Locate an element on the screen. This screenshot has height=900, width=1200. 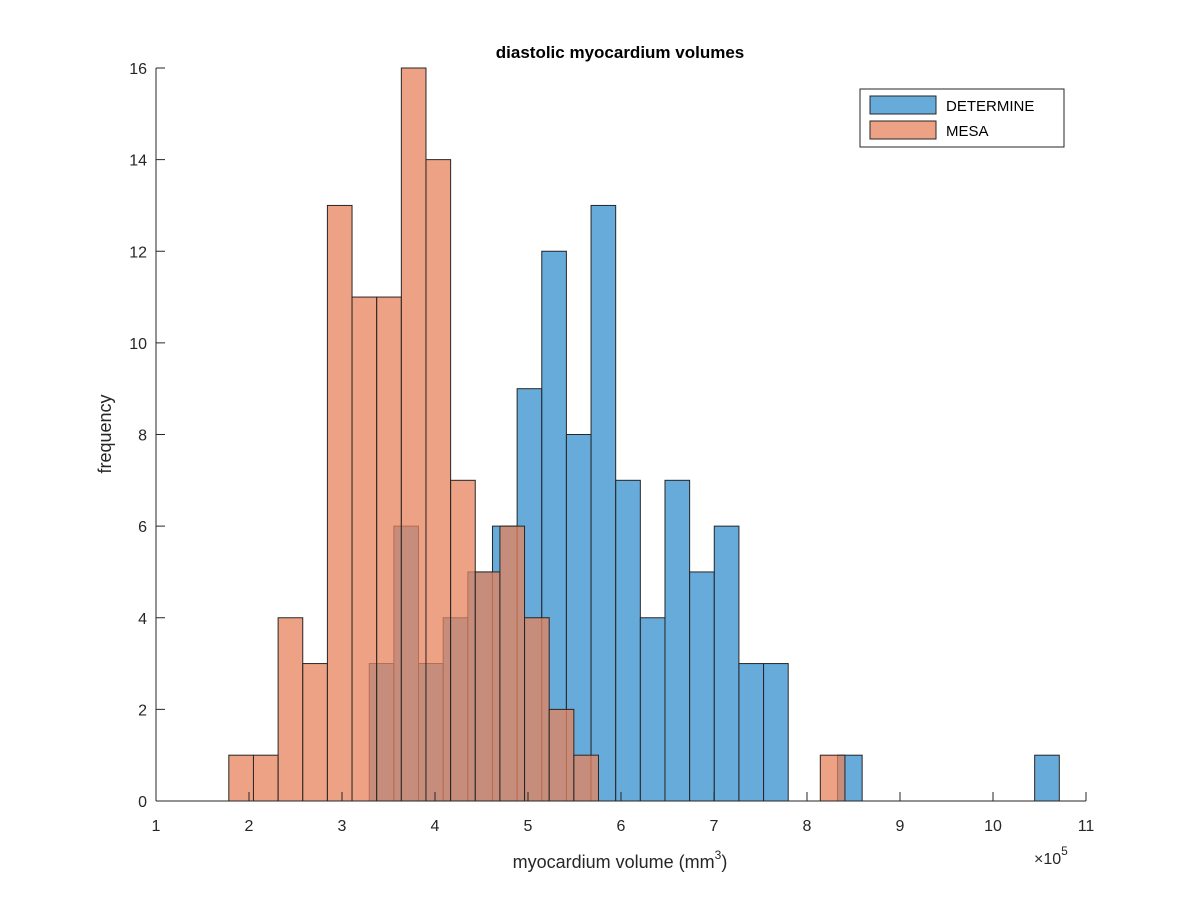
legend-swatch-mesa is located at coordinates (903, 130).